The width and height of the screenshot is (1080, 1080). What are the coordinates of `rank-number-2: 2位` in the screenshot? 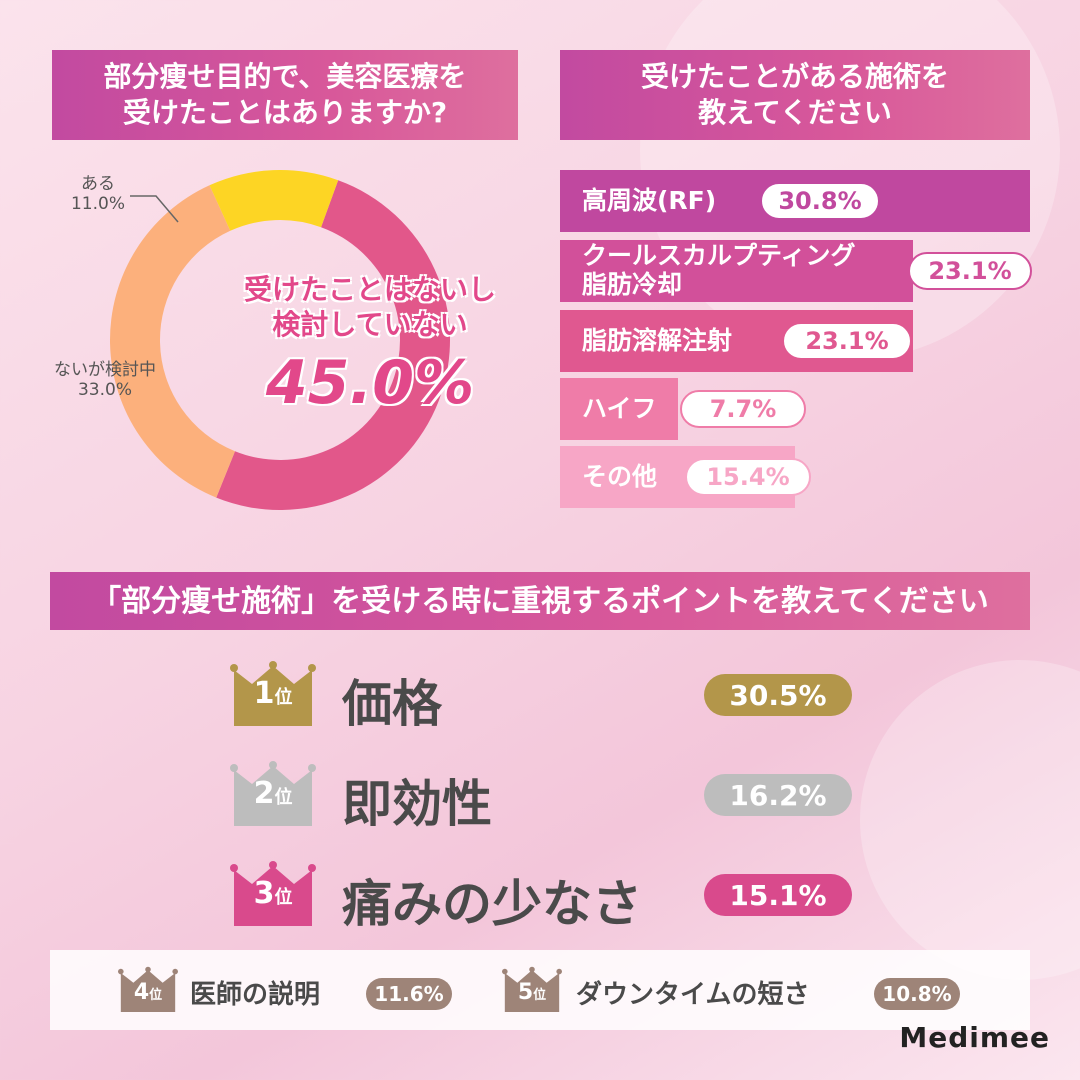 It's located at (273, 793).